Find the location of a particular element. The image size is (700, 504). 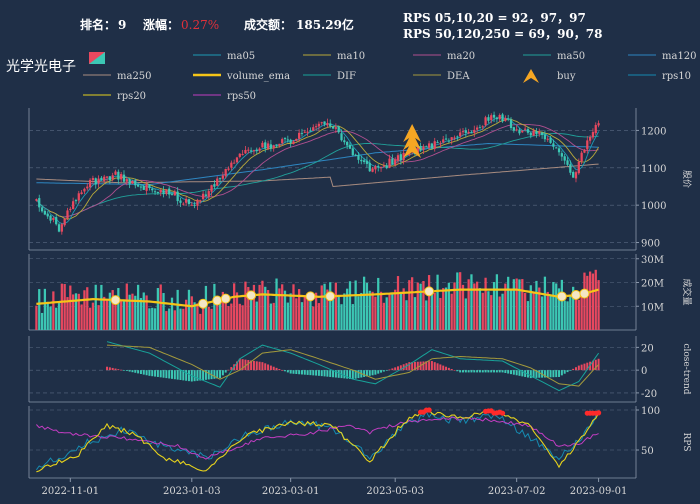

legend-label-ma05: ma05 is located at coordinates (241, 56).